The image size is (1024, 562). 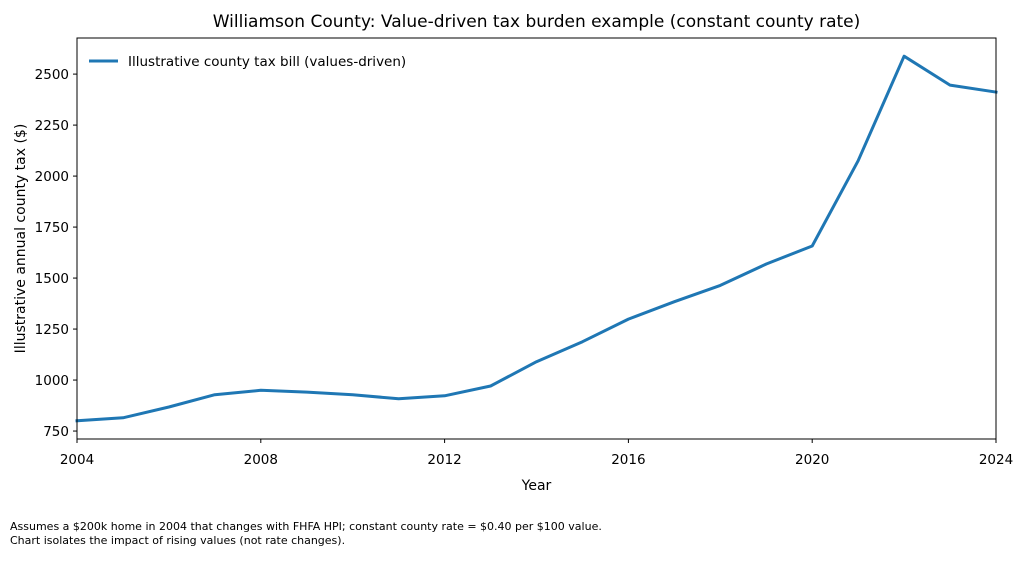 What do you see at coordinates (628, 460) in the screenshot?
I see `x-tick-label: 2016` at bounding box center [628, 460].